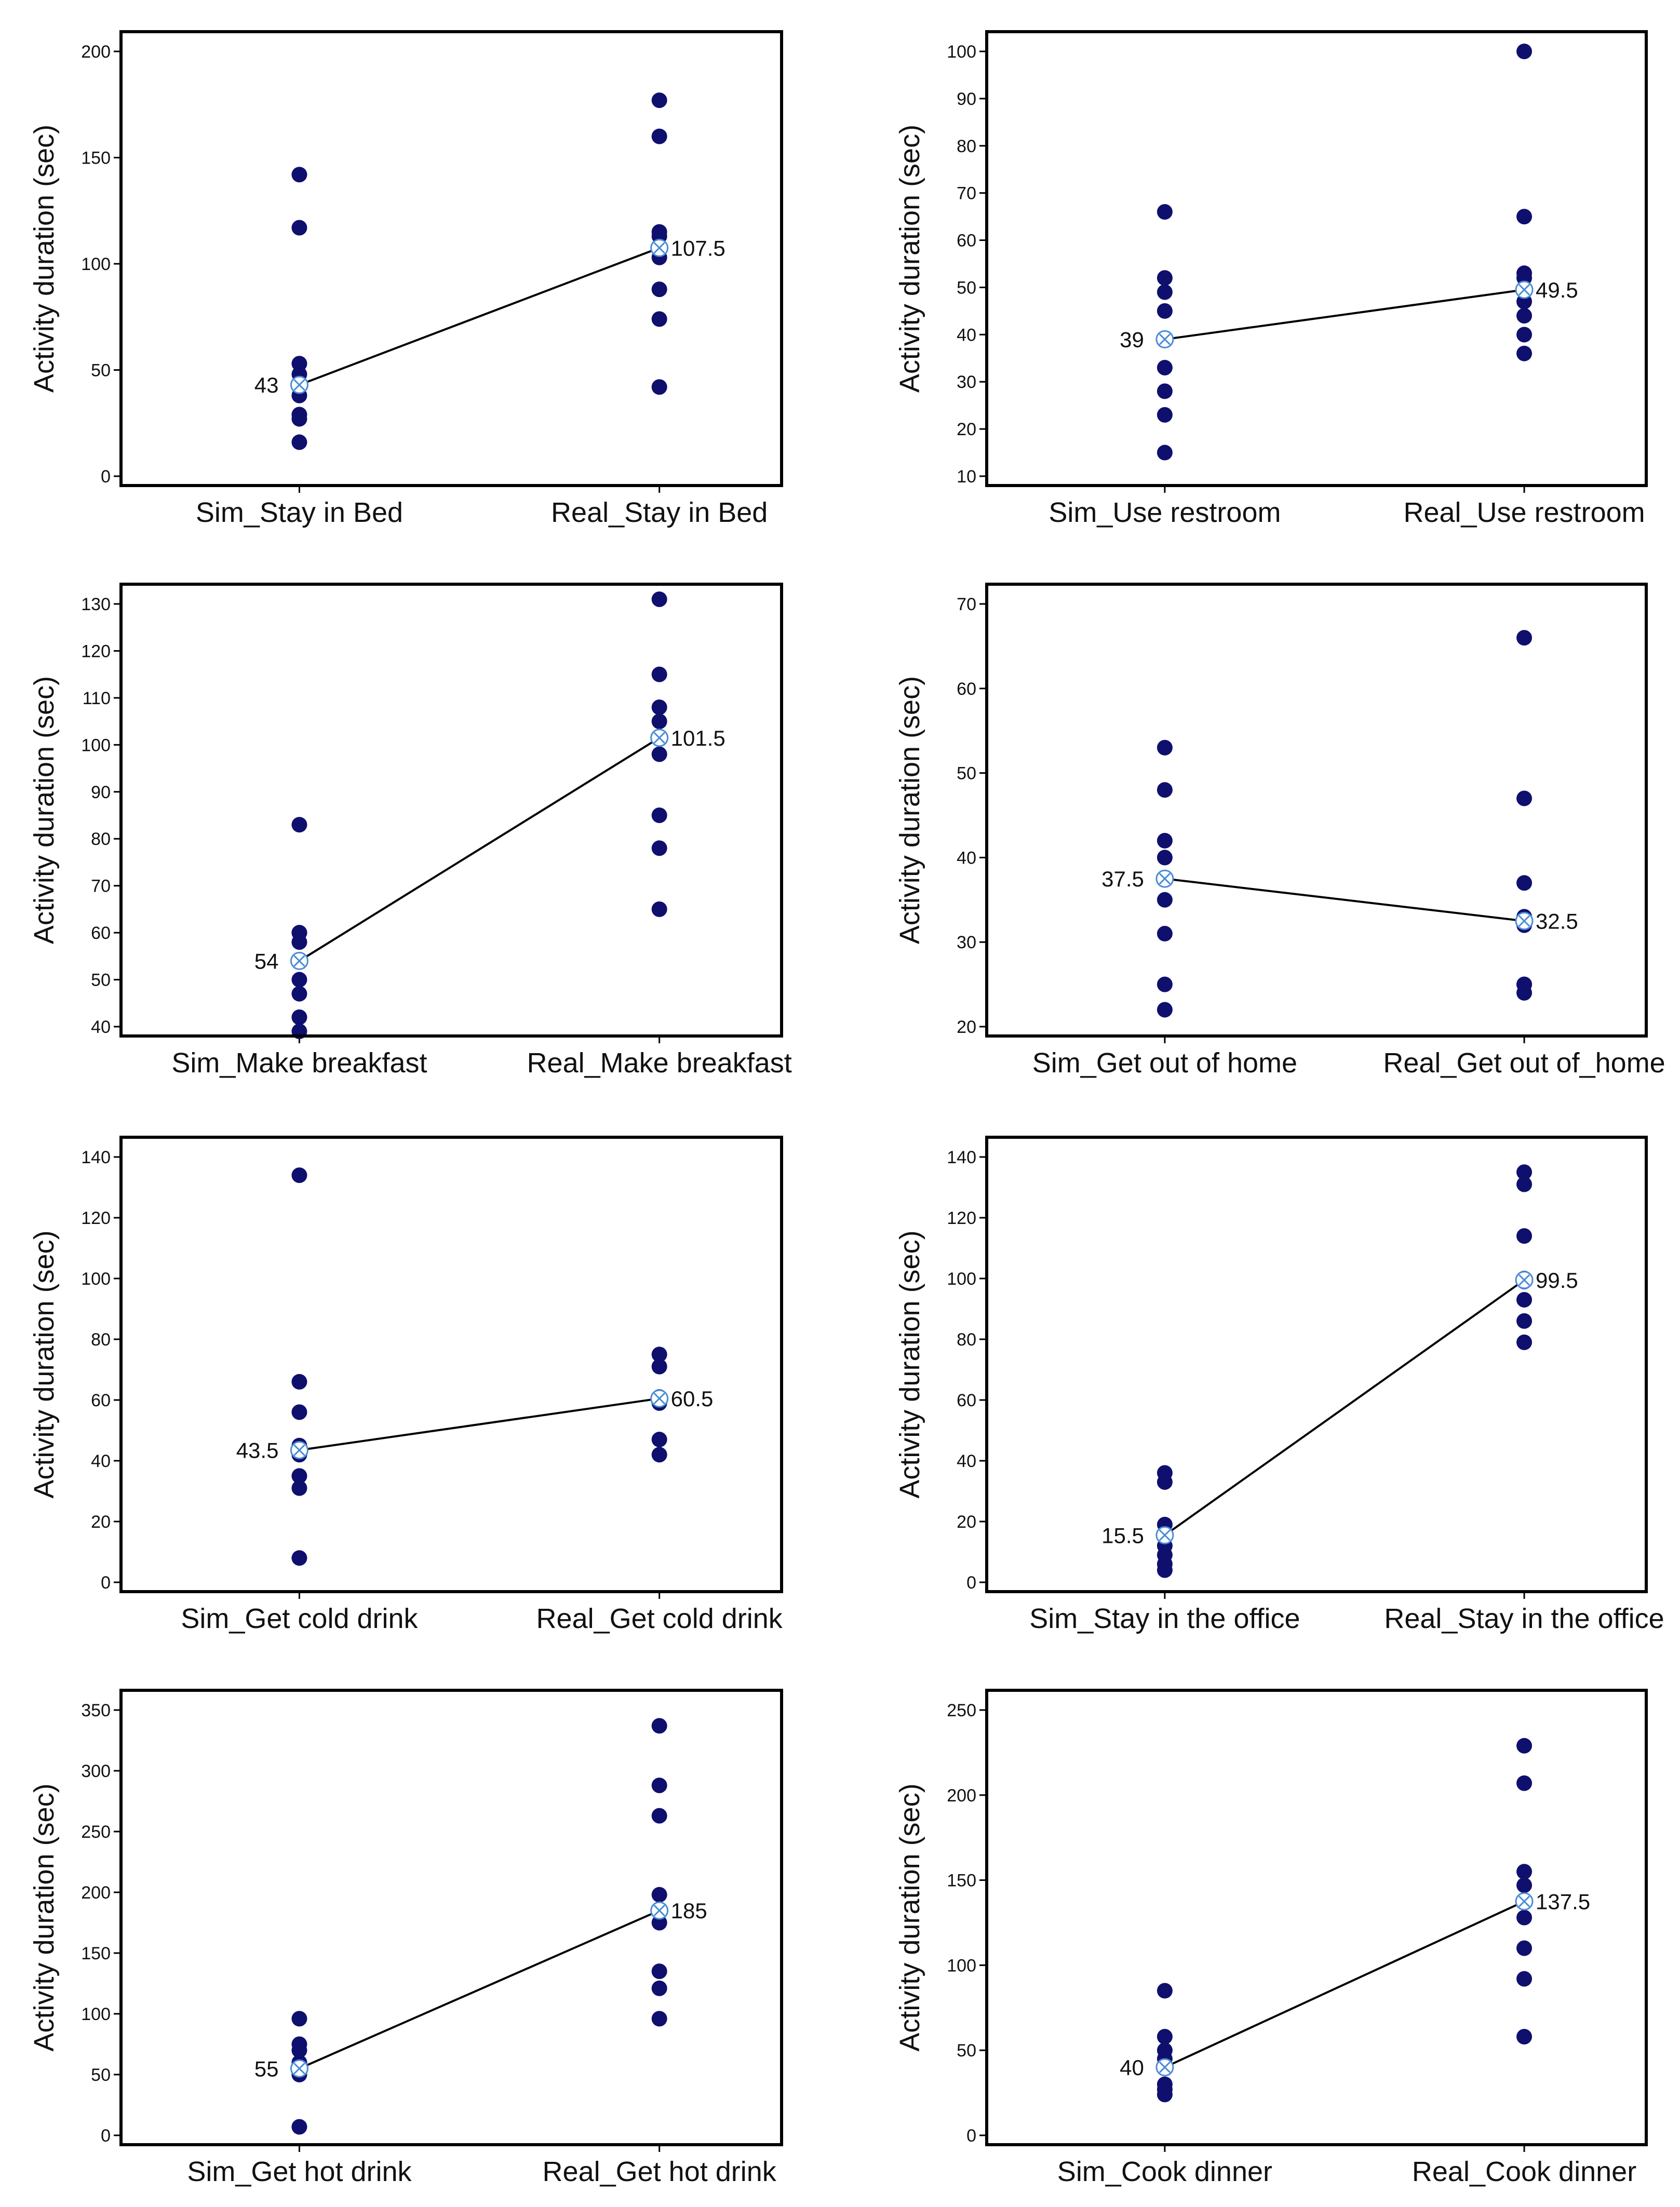 Image resolution: width=1680 pixels, height=2207 pixels. Describe the element at coordinates (1524, 2171) in the screenshot. I see `x-category-label: Real_Cook dinner` at that location.